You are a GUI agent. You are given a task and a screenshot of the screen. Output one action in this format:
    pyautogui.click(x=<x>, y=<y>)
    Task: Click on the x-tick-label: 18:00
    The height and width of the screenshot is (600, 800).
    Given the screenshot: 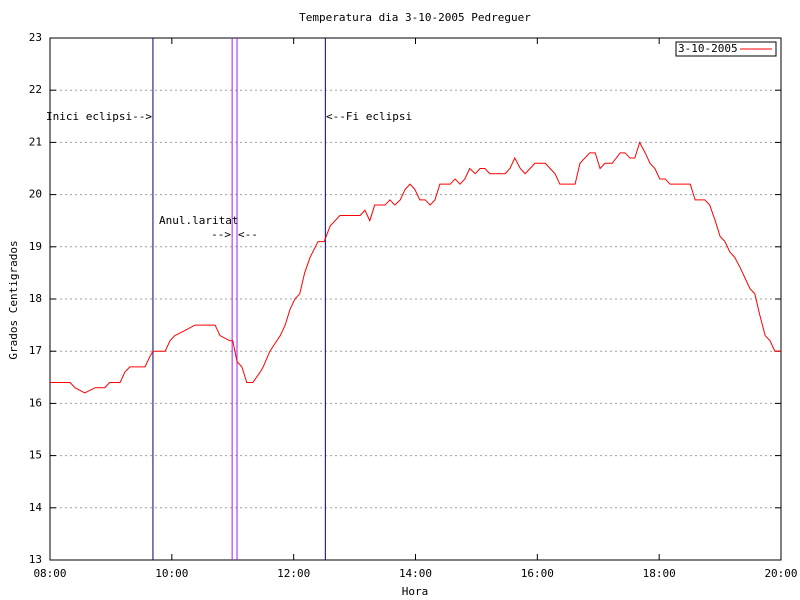 What is the action you would take?
    pyautogui.click(x=659, y=573)
    